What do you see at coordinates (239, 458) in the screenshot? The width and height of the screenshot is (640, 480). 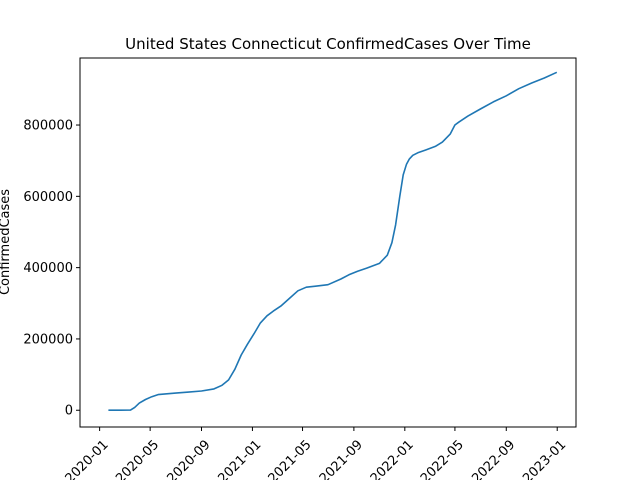 I see `x-tick-label: 2021-01` at bounding box center [239, 458].